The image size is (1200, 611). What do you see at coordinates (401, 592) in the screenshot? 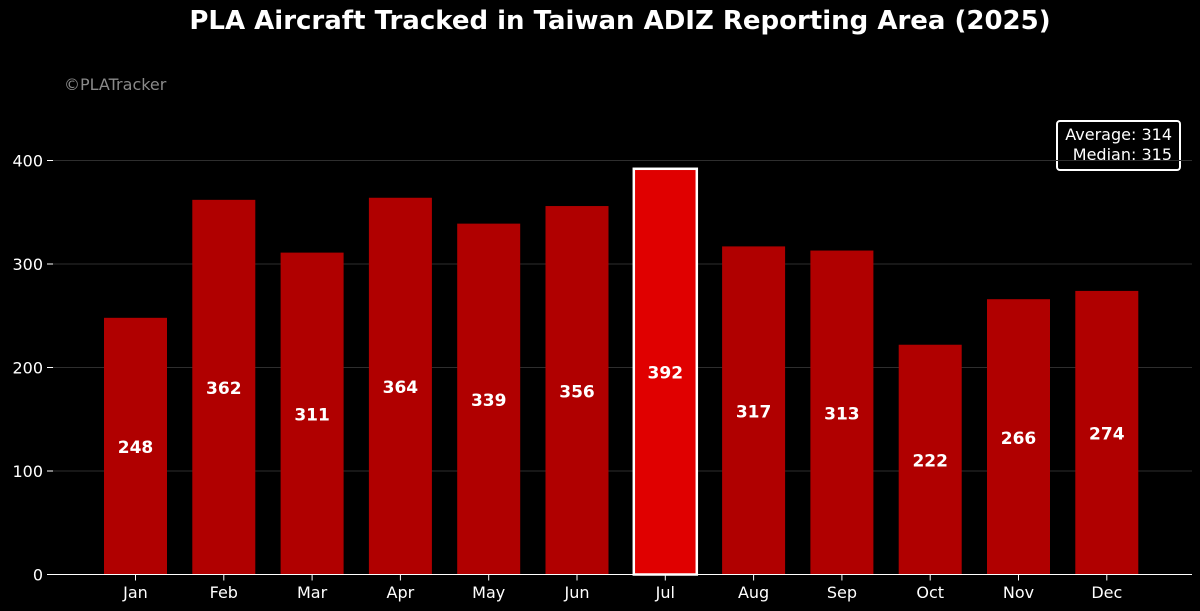
I see `x-tick-label: Apr` at bounding box center [401, 592].